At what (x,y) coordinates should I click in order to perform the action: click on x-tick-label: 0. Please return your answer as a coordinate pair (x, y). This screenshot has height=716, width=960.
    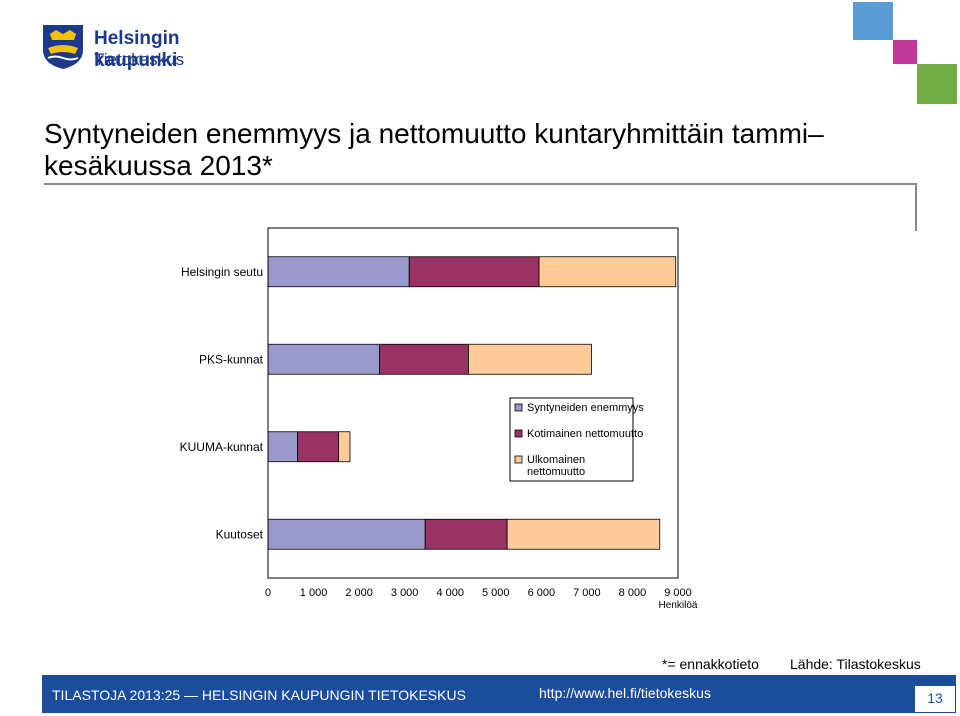
    Looking at the image, I should click on (268, 593).